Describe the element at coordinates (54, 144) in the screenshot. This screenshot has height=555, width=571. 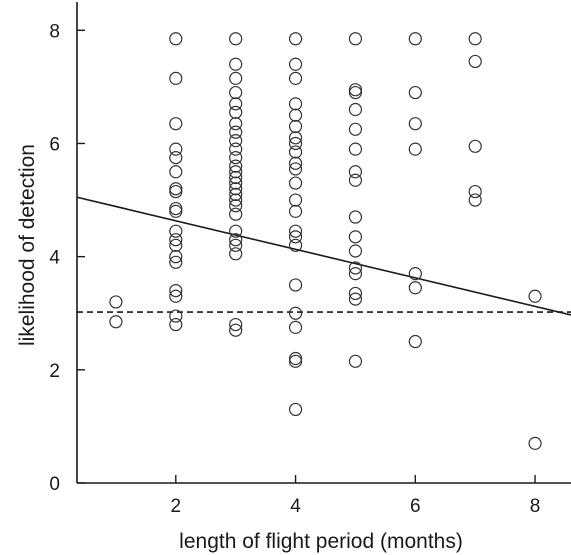
I see `y-tick-label: 6` at that location.